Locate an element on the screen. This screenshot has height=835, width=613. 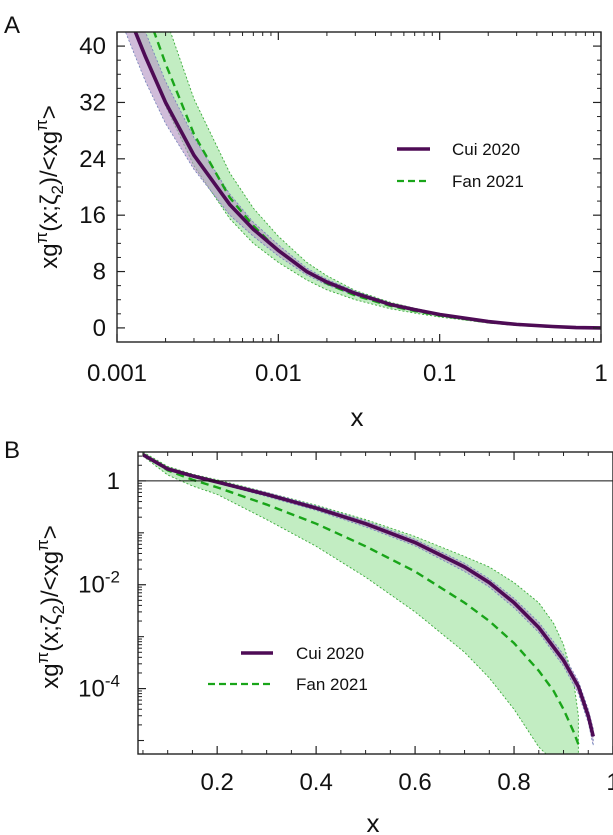
panel-b-x-tick-label: 0.6 is located at coordinates (414, 782).